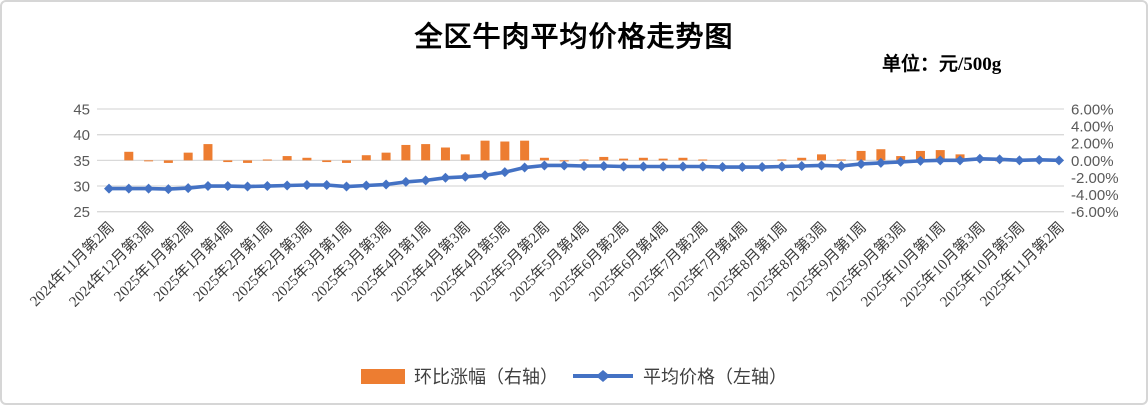  I want to click on chart-title: 全区牛肉平均价格走势图, so click(574, 37).